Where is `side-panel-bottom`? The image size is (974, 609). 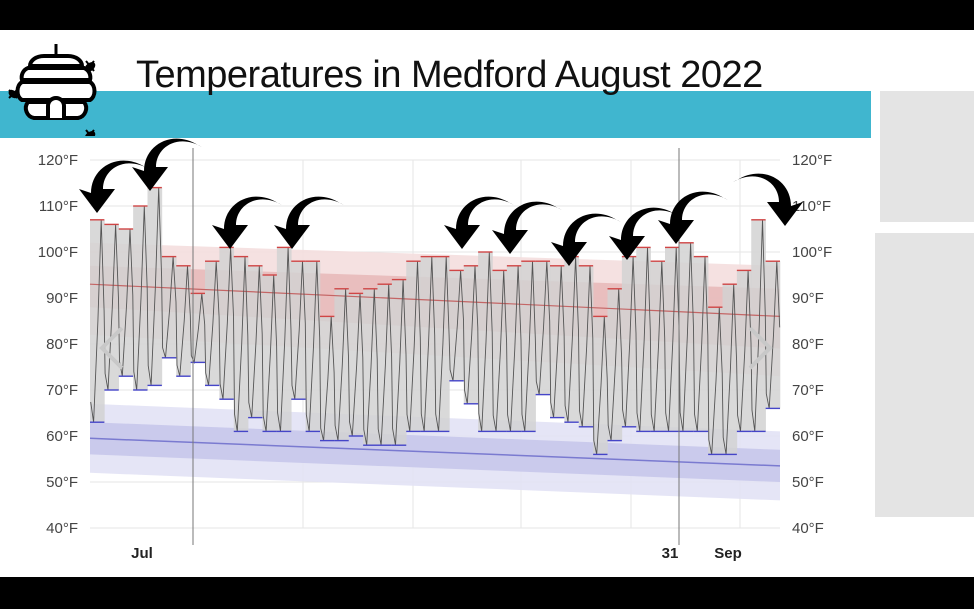
side-panel-bottom is located at coordinates (924, 375).